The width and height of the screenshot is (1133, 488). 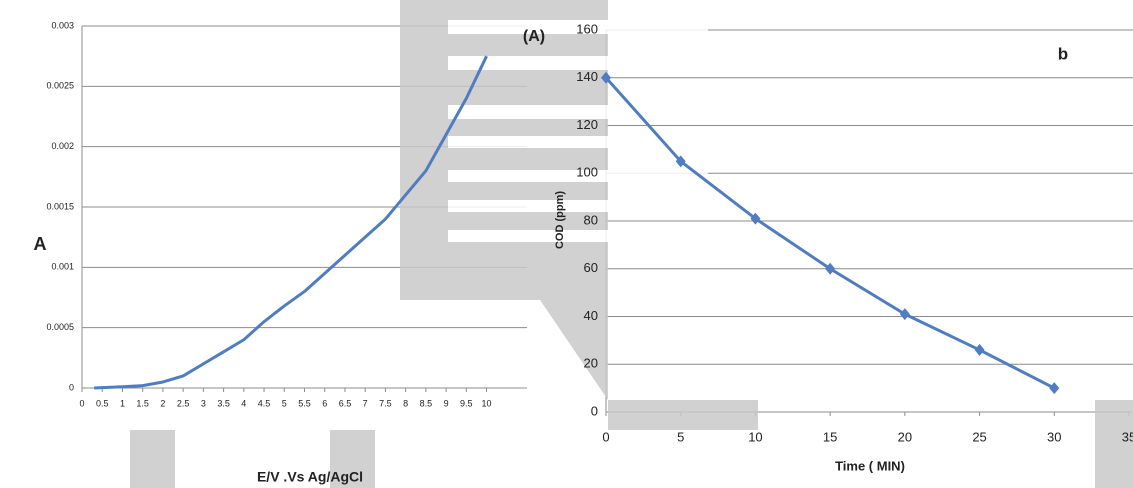 I want to click on y-tick-label: 40, so click(x=591, y=315).